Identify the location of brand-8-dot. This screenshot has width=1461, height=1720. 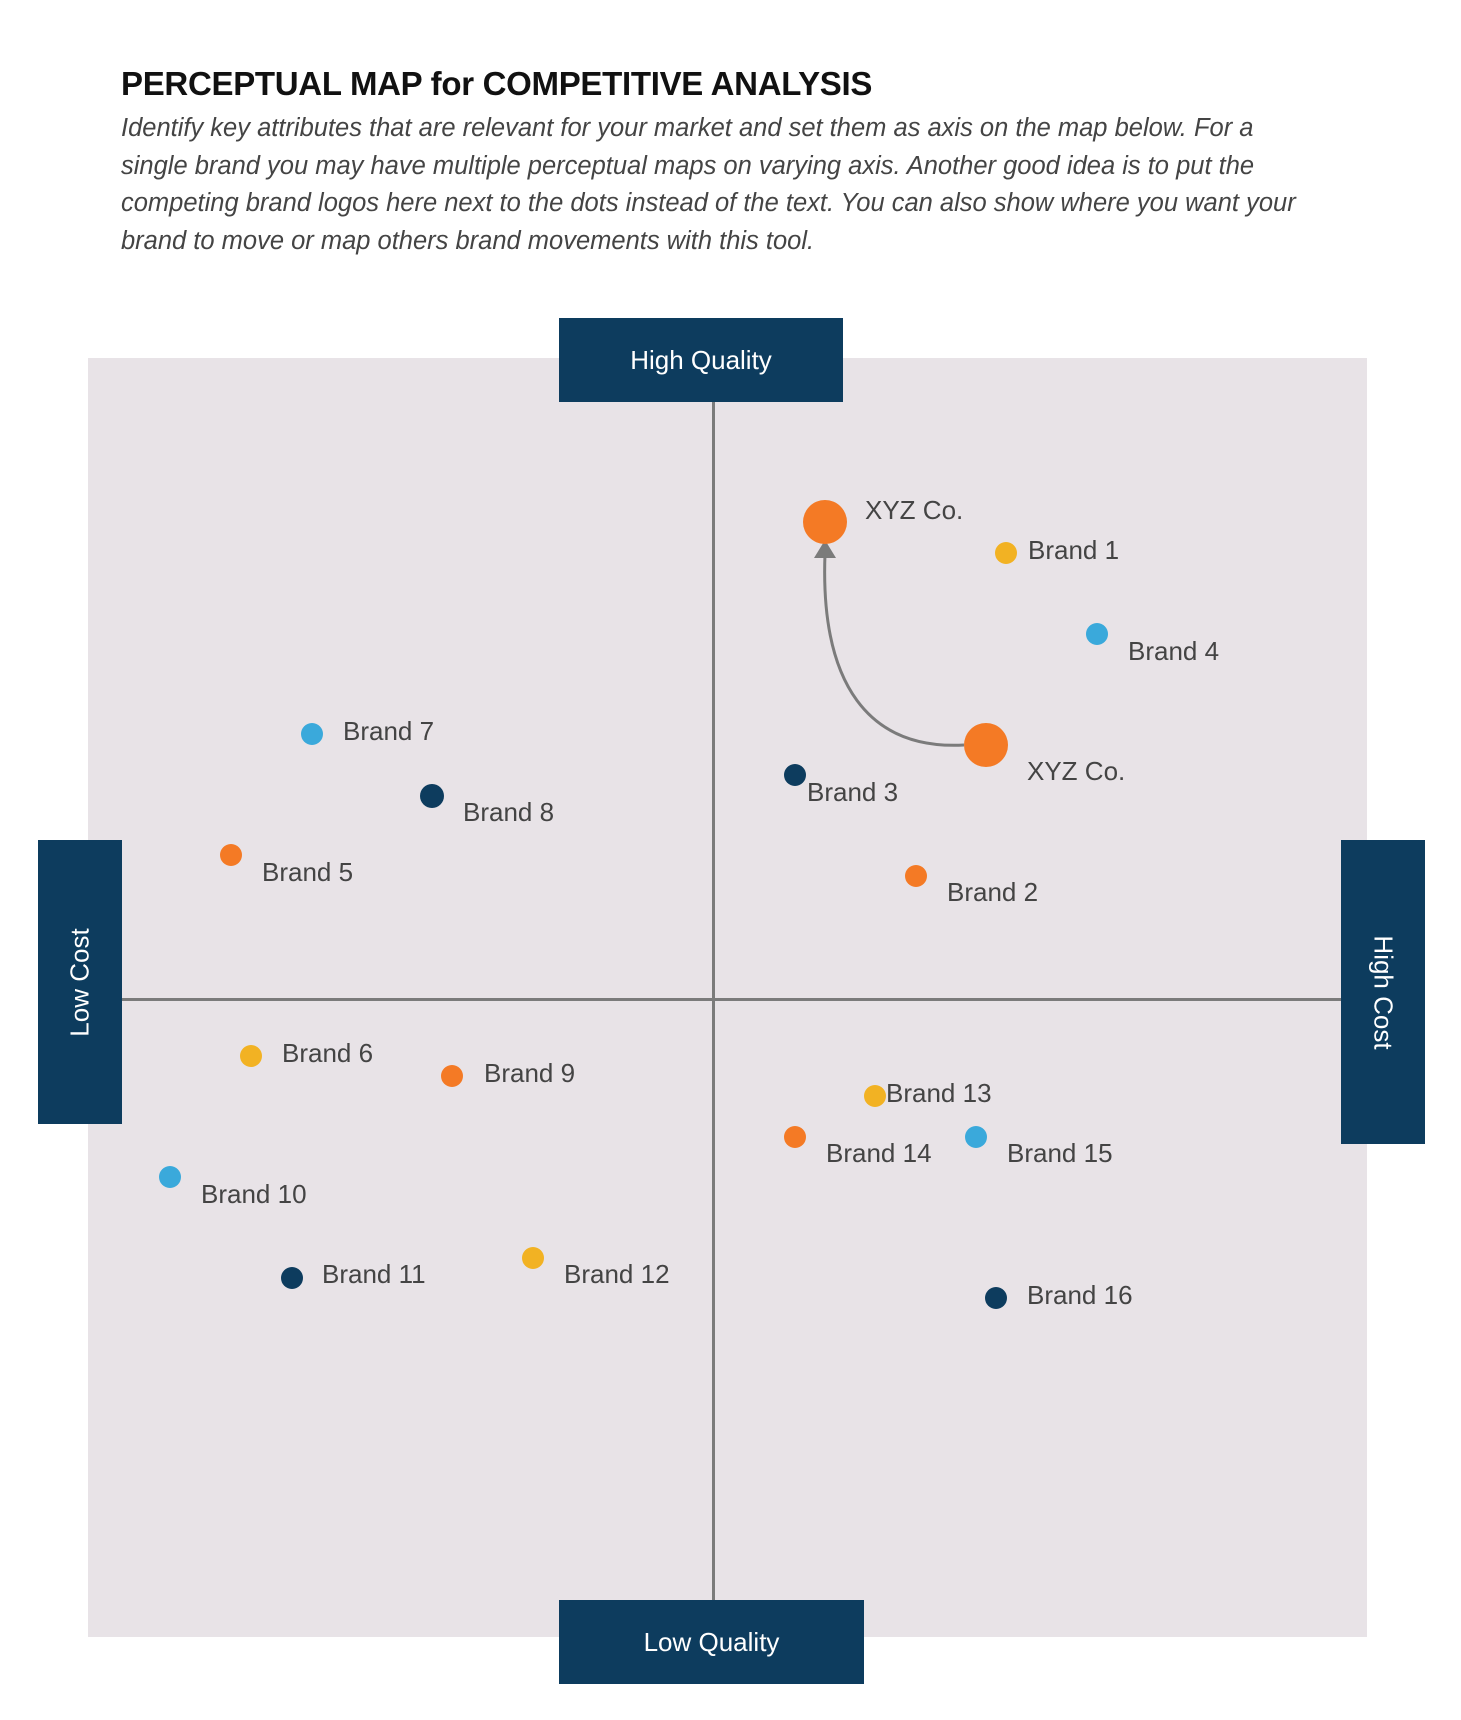
(432, 796).